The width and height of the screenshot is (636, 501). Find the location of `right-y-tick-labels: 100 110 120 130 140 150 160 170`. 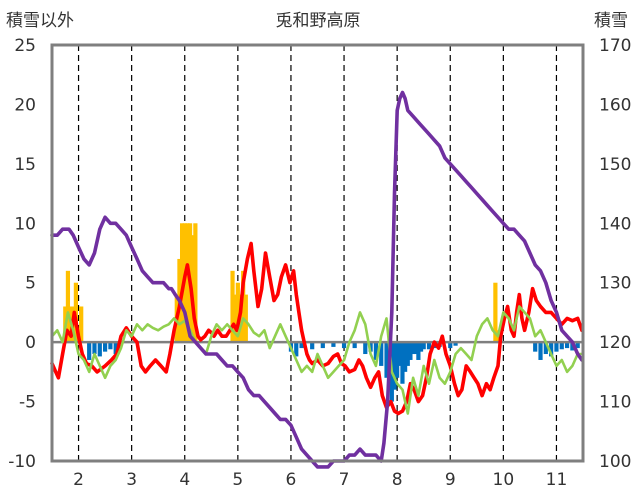

right-y-tick-labels: 100 110 120 130 140 150 160 170 is located at coordinates (615, 254).